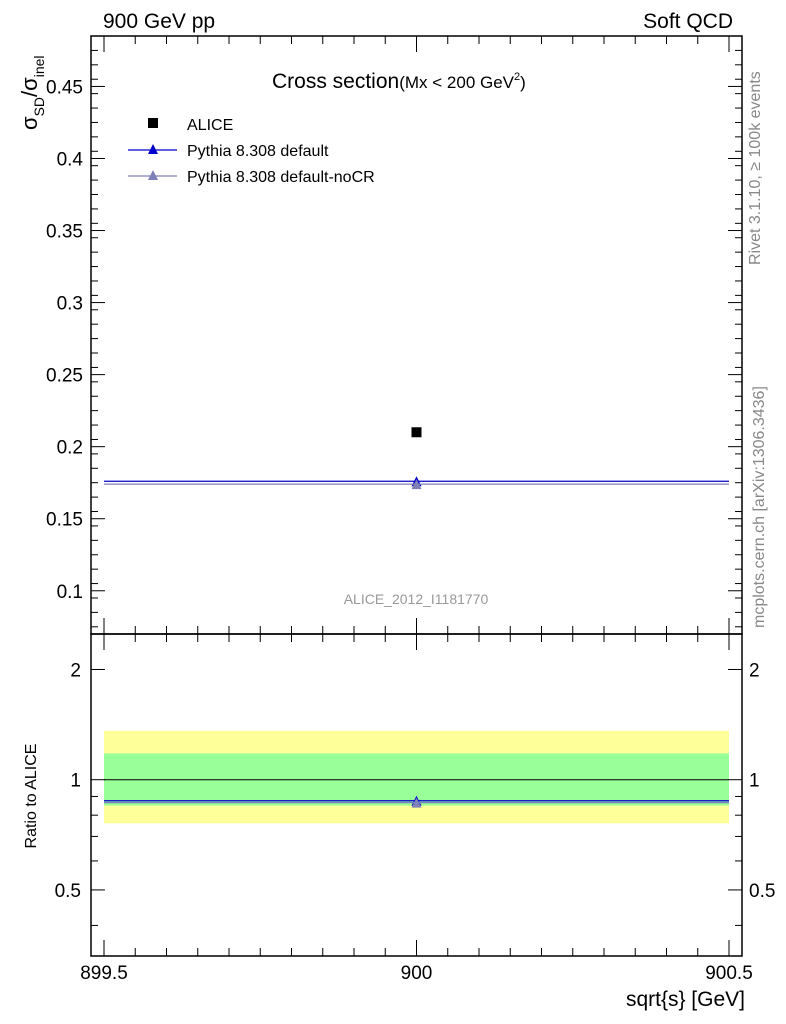 This screenshot has width=786, height=1024. Describe the element at coordinates (64, 87) in the screenshot. I see `main-ytick-label: 0.45` at that location.